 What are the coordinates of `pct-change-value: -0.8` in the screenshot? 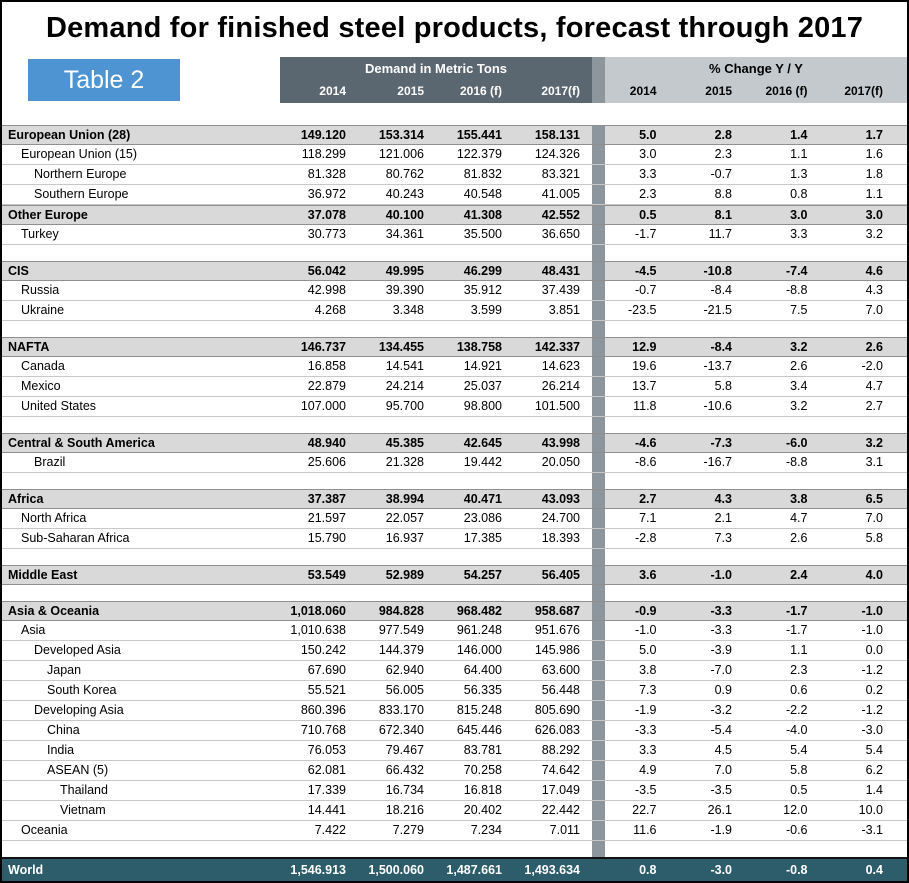 It's located at (796, 870).